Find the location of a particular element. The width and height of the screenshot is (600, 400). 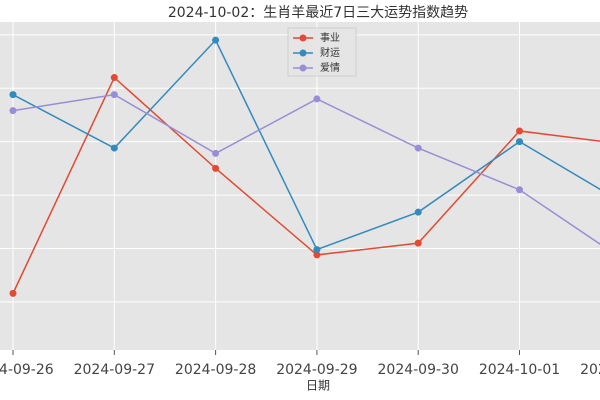

x-tick-label: 2024-09-26 is located at coordinates (27, 370).